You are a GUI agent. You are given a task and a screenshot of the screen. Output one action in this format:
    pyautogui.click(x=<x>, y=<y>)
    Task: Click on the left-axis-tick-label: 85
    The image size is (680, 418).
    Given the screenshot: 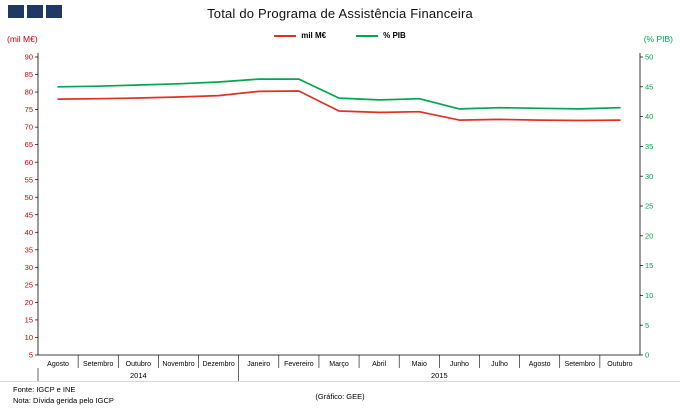 What is the action you would take?
    pyautogui.click(x=29, y=74)
    